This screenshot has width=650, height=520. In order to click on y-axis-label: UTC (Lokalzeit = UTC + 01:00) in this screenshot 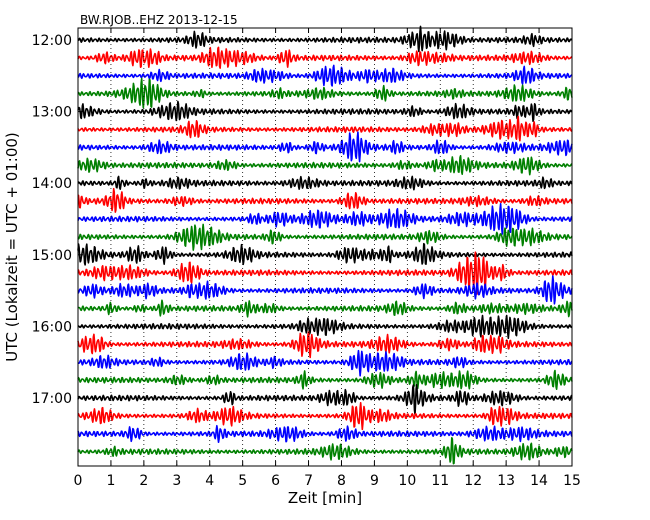, I will do `click(12, 247)`.